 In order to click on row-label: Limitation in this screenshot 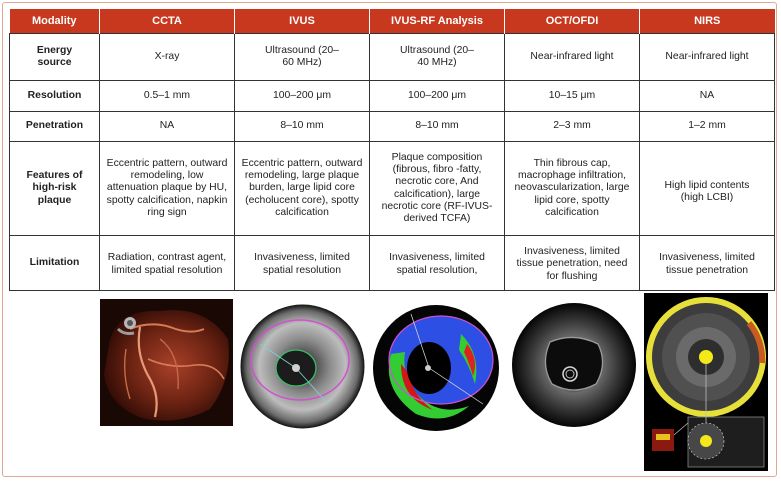, I will do `click(54, 263)`.